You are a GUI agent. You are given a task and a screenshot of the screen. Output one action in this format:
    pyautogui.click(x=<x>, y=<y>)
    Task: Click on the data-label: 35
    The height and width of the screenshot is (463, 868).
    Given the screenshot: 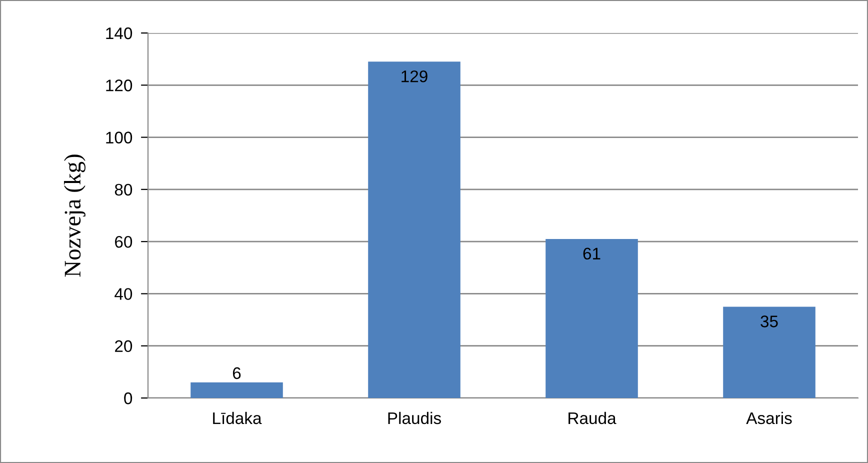 What is the action you would take?
    pyautogui.click(x=769, y=322)
    